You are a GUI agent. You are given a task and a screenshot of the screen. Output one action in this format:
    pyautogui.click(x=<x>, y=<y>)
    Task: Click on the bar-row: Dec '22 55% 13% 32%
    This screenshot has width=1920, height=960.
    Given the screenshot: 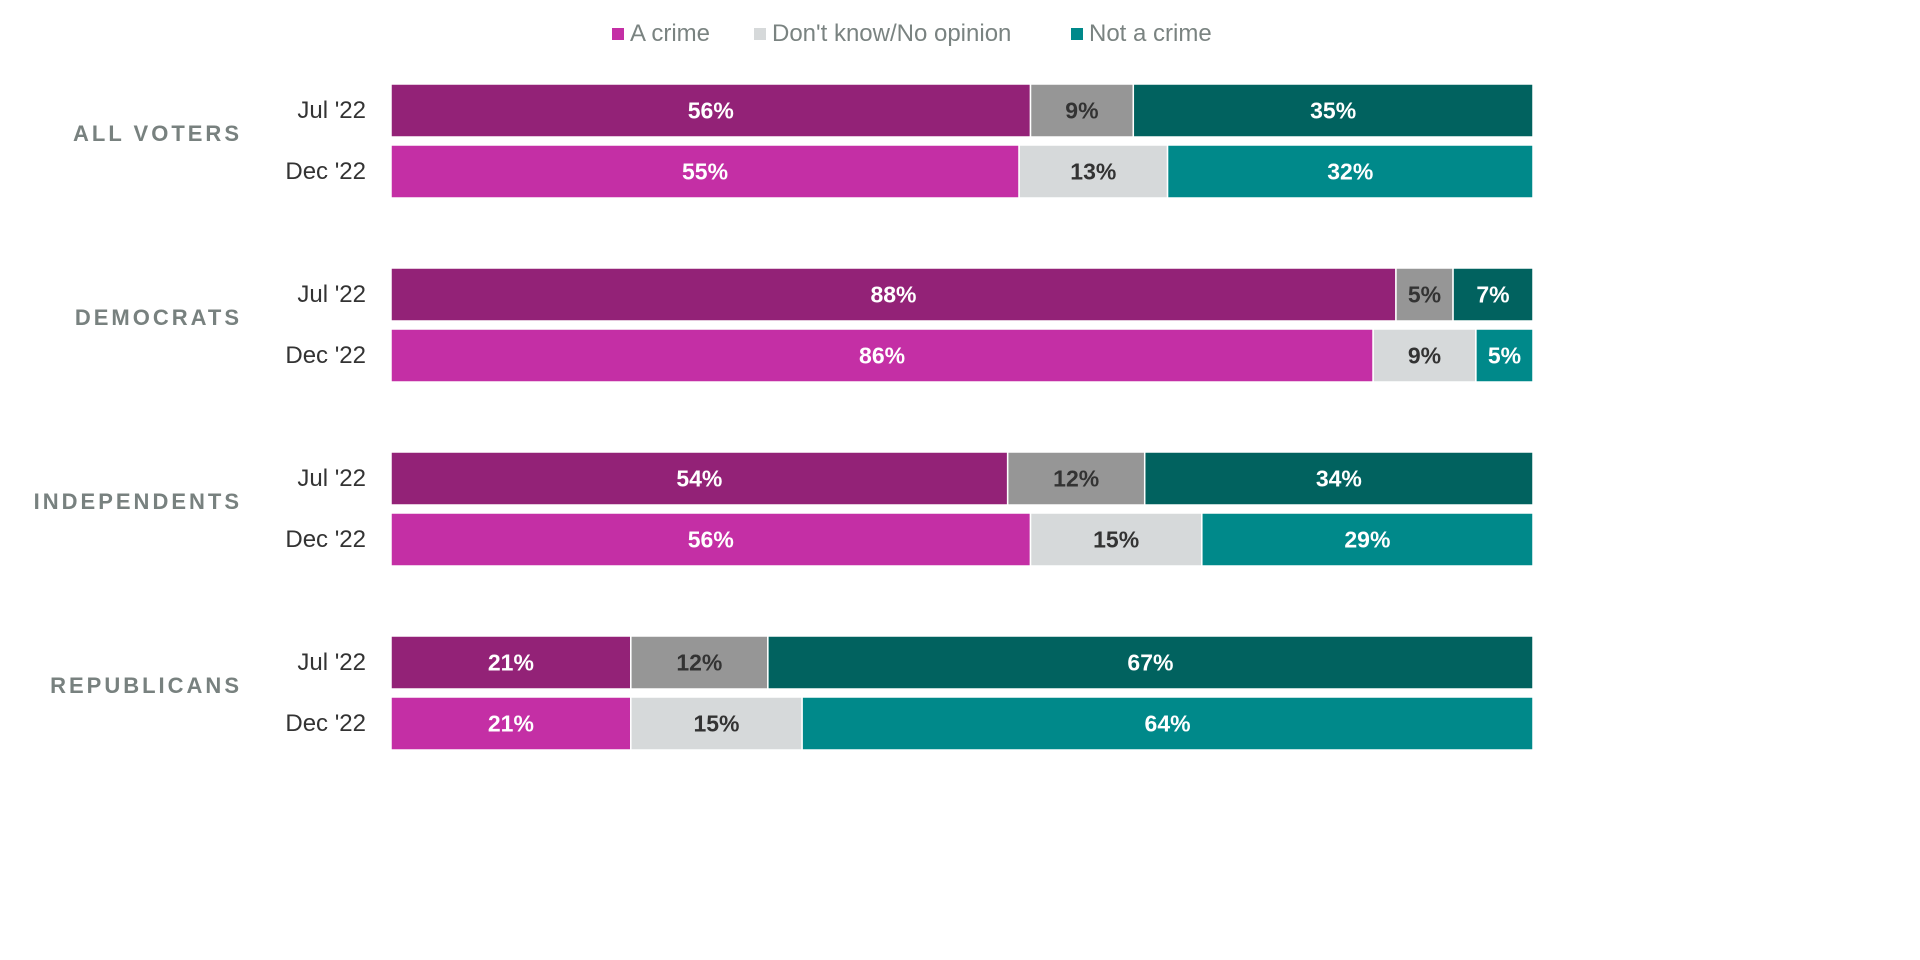 What is the action you would take?
    pyautogui.click(x=909, y=171)
    